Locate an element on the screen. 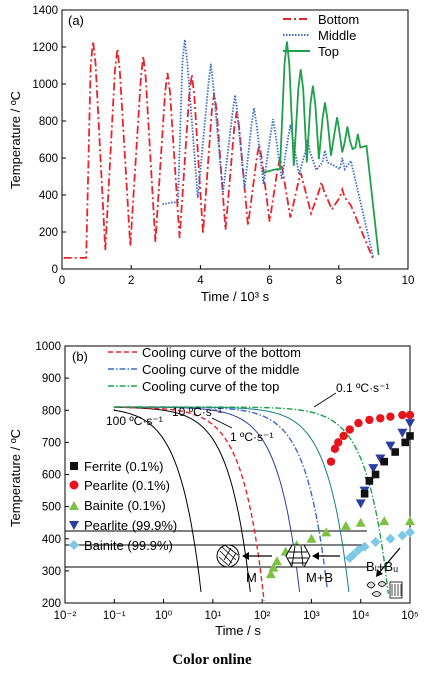  legend-label-middle-curve: Cooling curve of the middle is located at coordinates (221, 369).